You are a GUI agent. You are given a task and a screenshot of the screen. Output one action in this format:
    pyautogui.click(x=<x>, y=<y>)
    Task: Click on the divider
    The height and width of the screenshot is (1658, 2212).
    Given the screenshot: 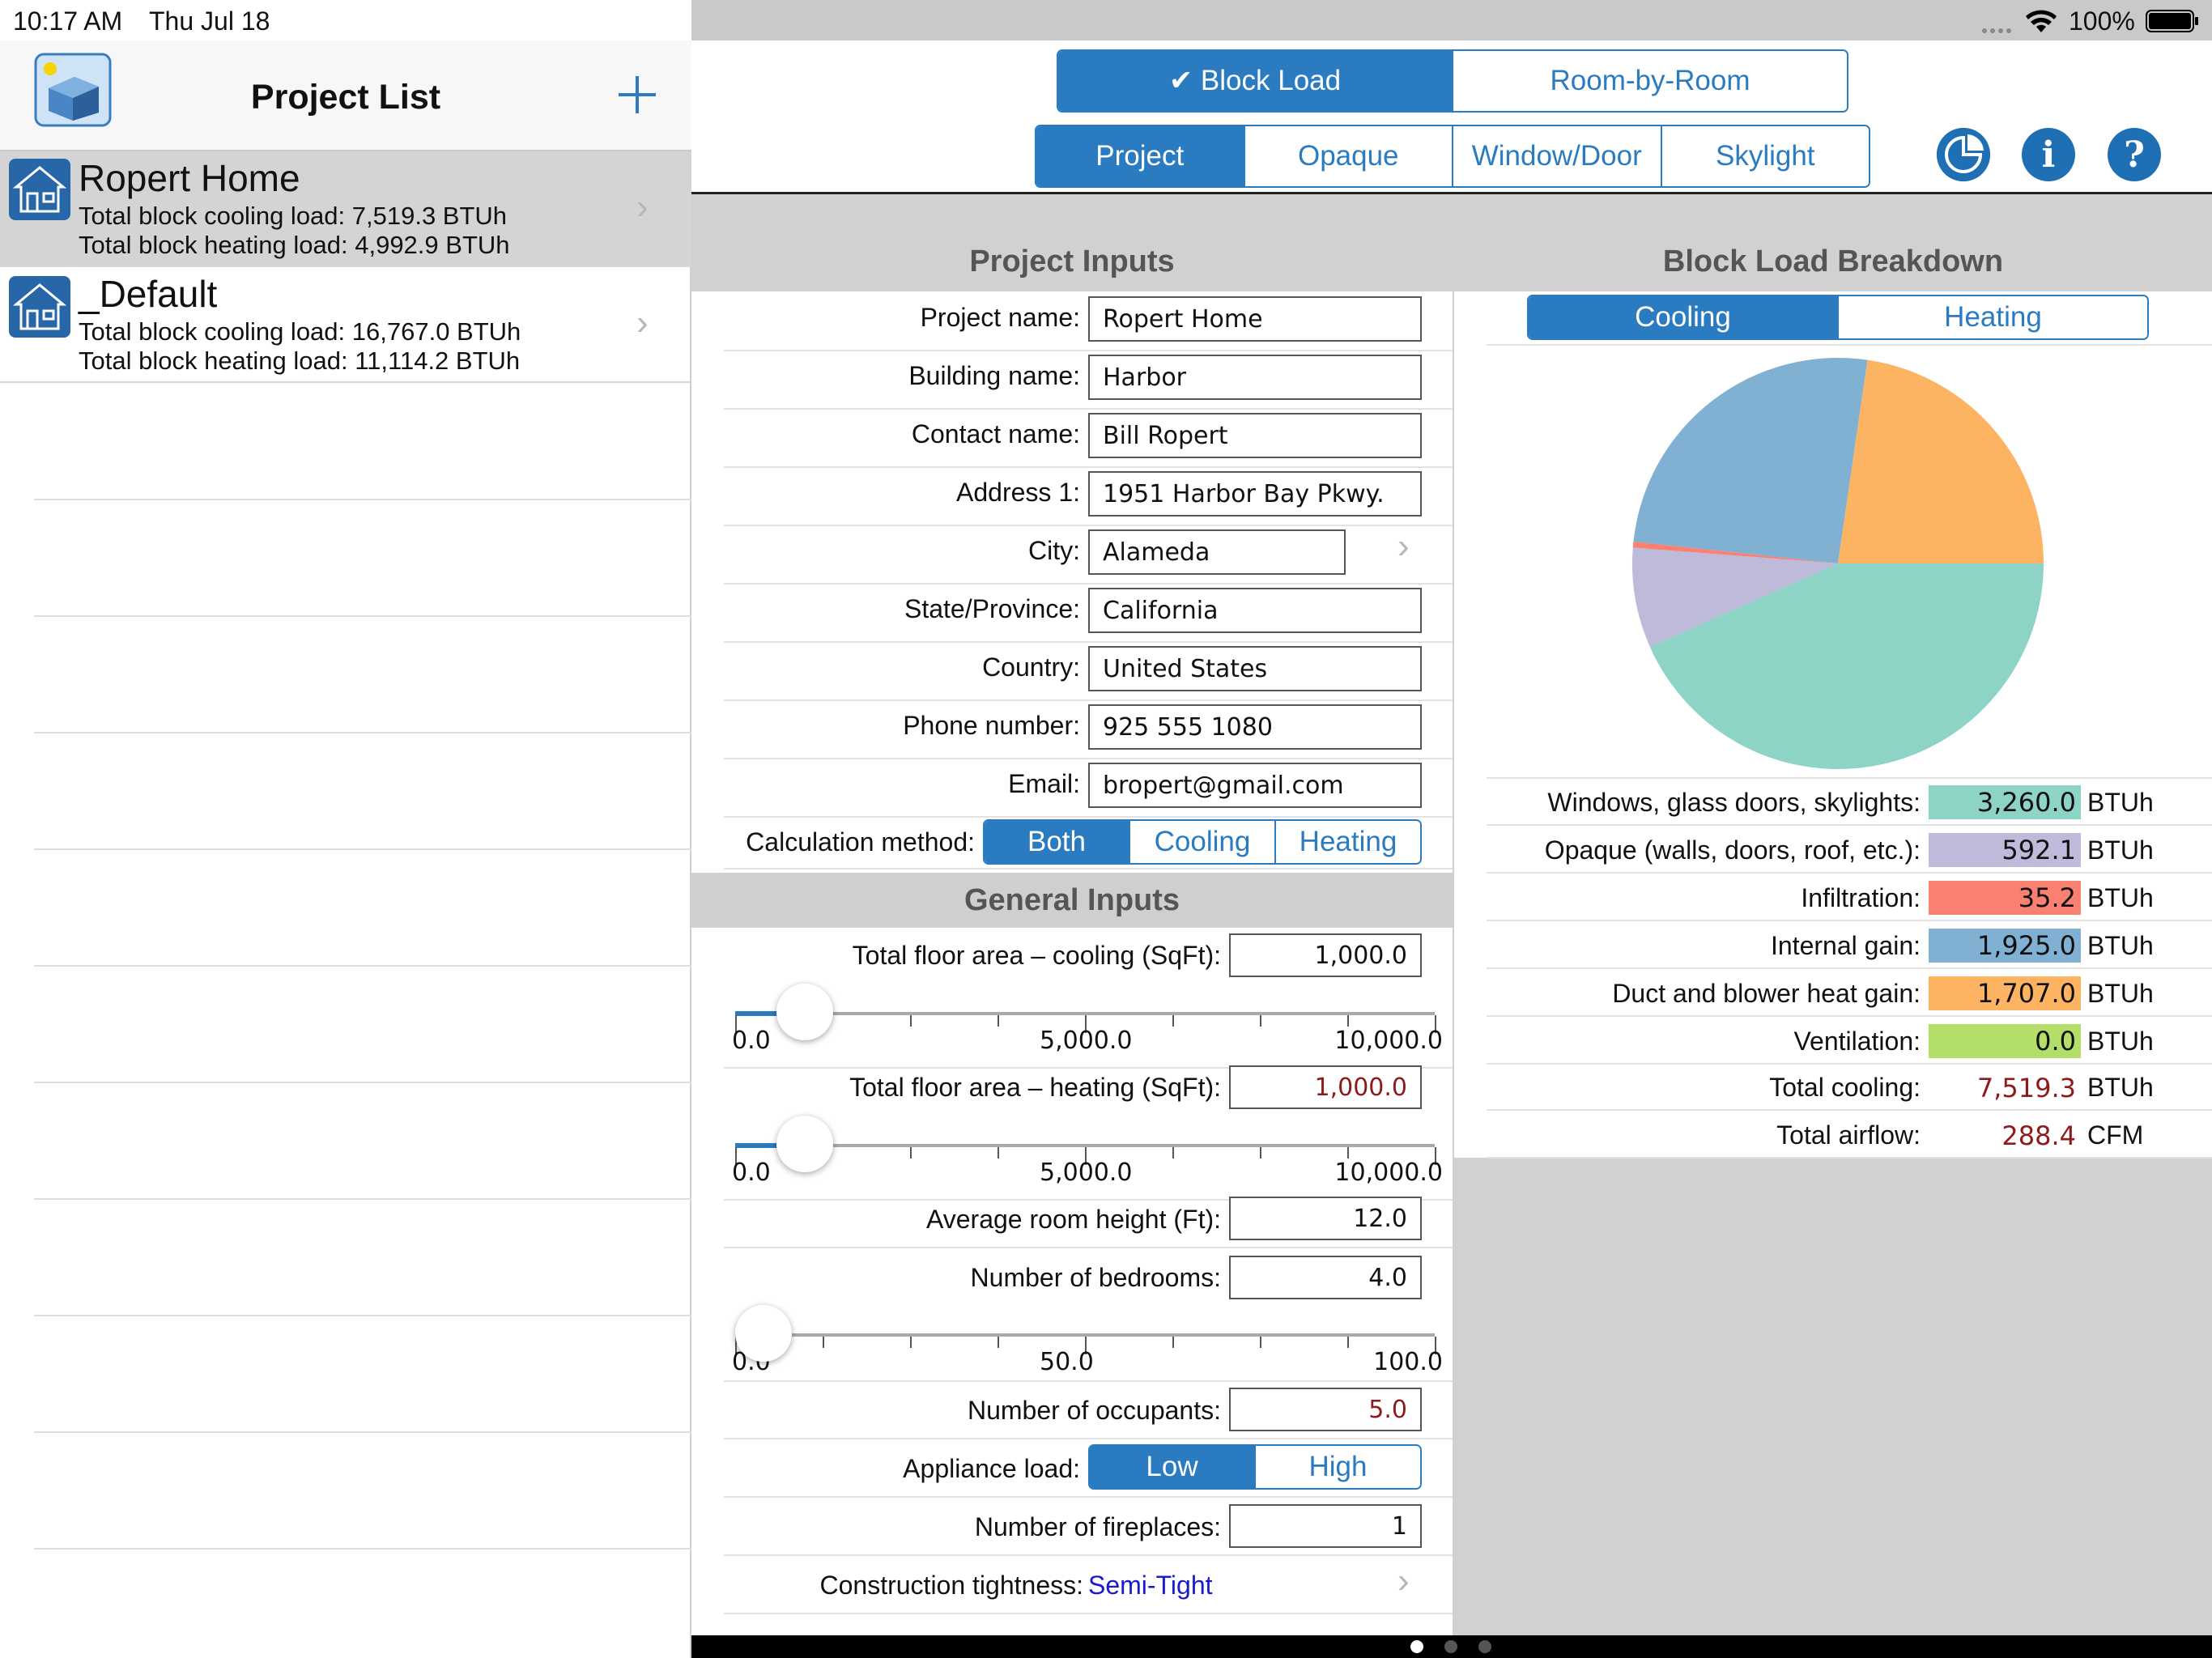 What is the action you would take?
    pyautogui.click(x=1849, y=345)
    